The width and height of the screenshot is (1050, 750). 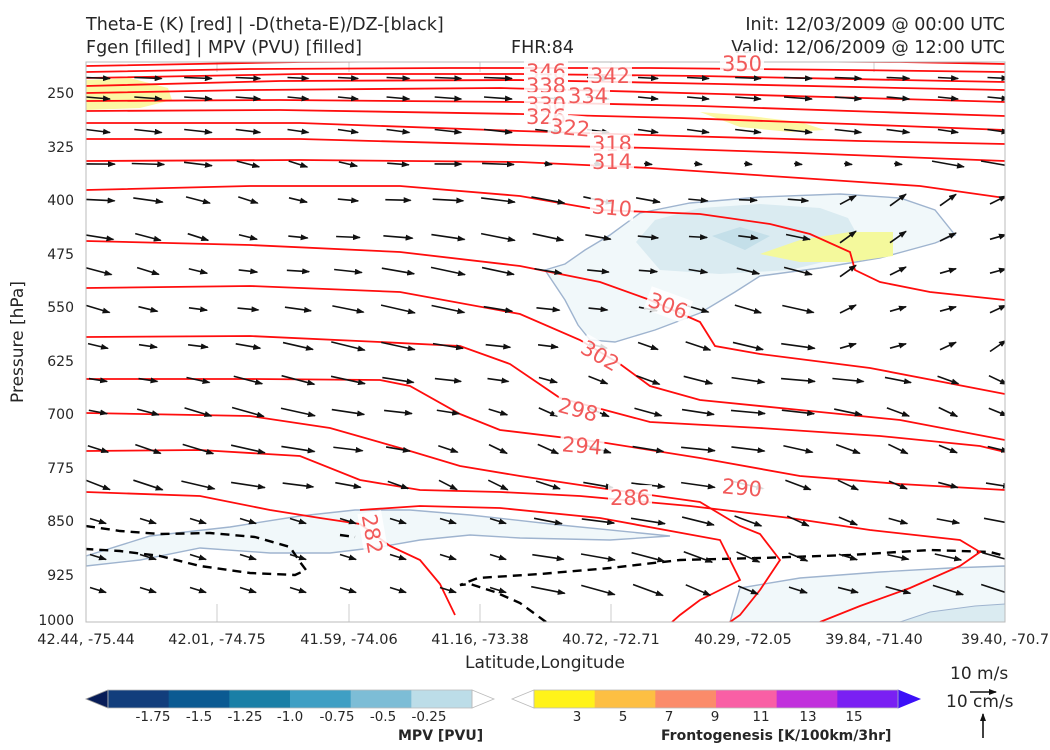 I want to click on theta-e-contour-label-group: 350, so click(x=742, y=63).